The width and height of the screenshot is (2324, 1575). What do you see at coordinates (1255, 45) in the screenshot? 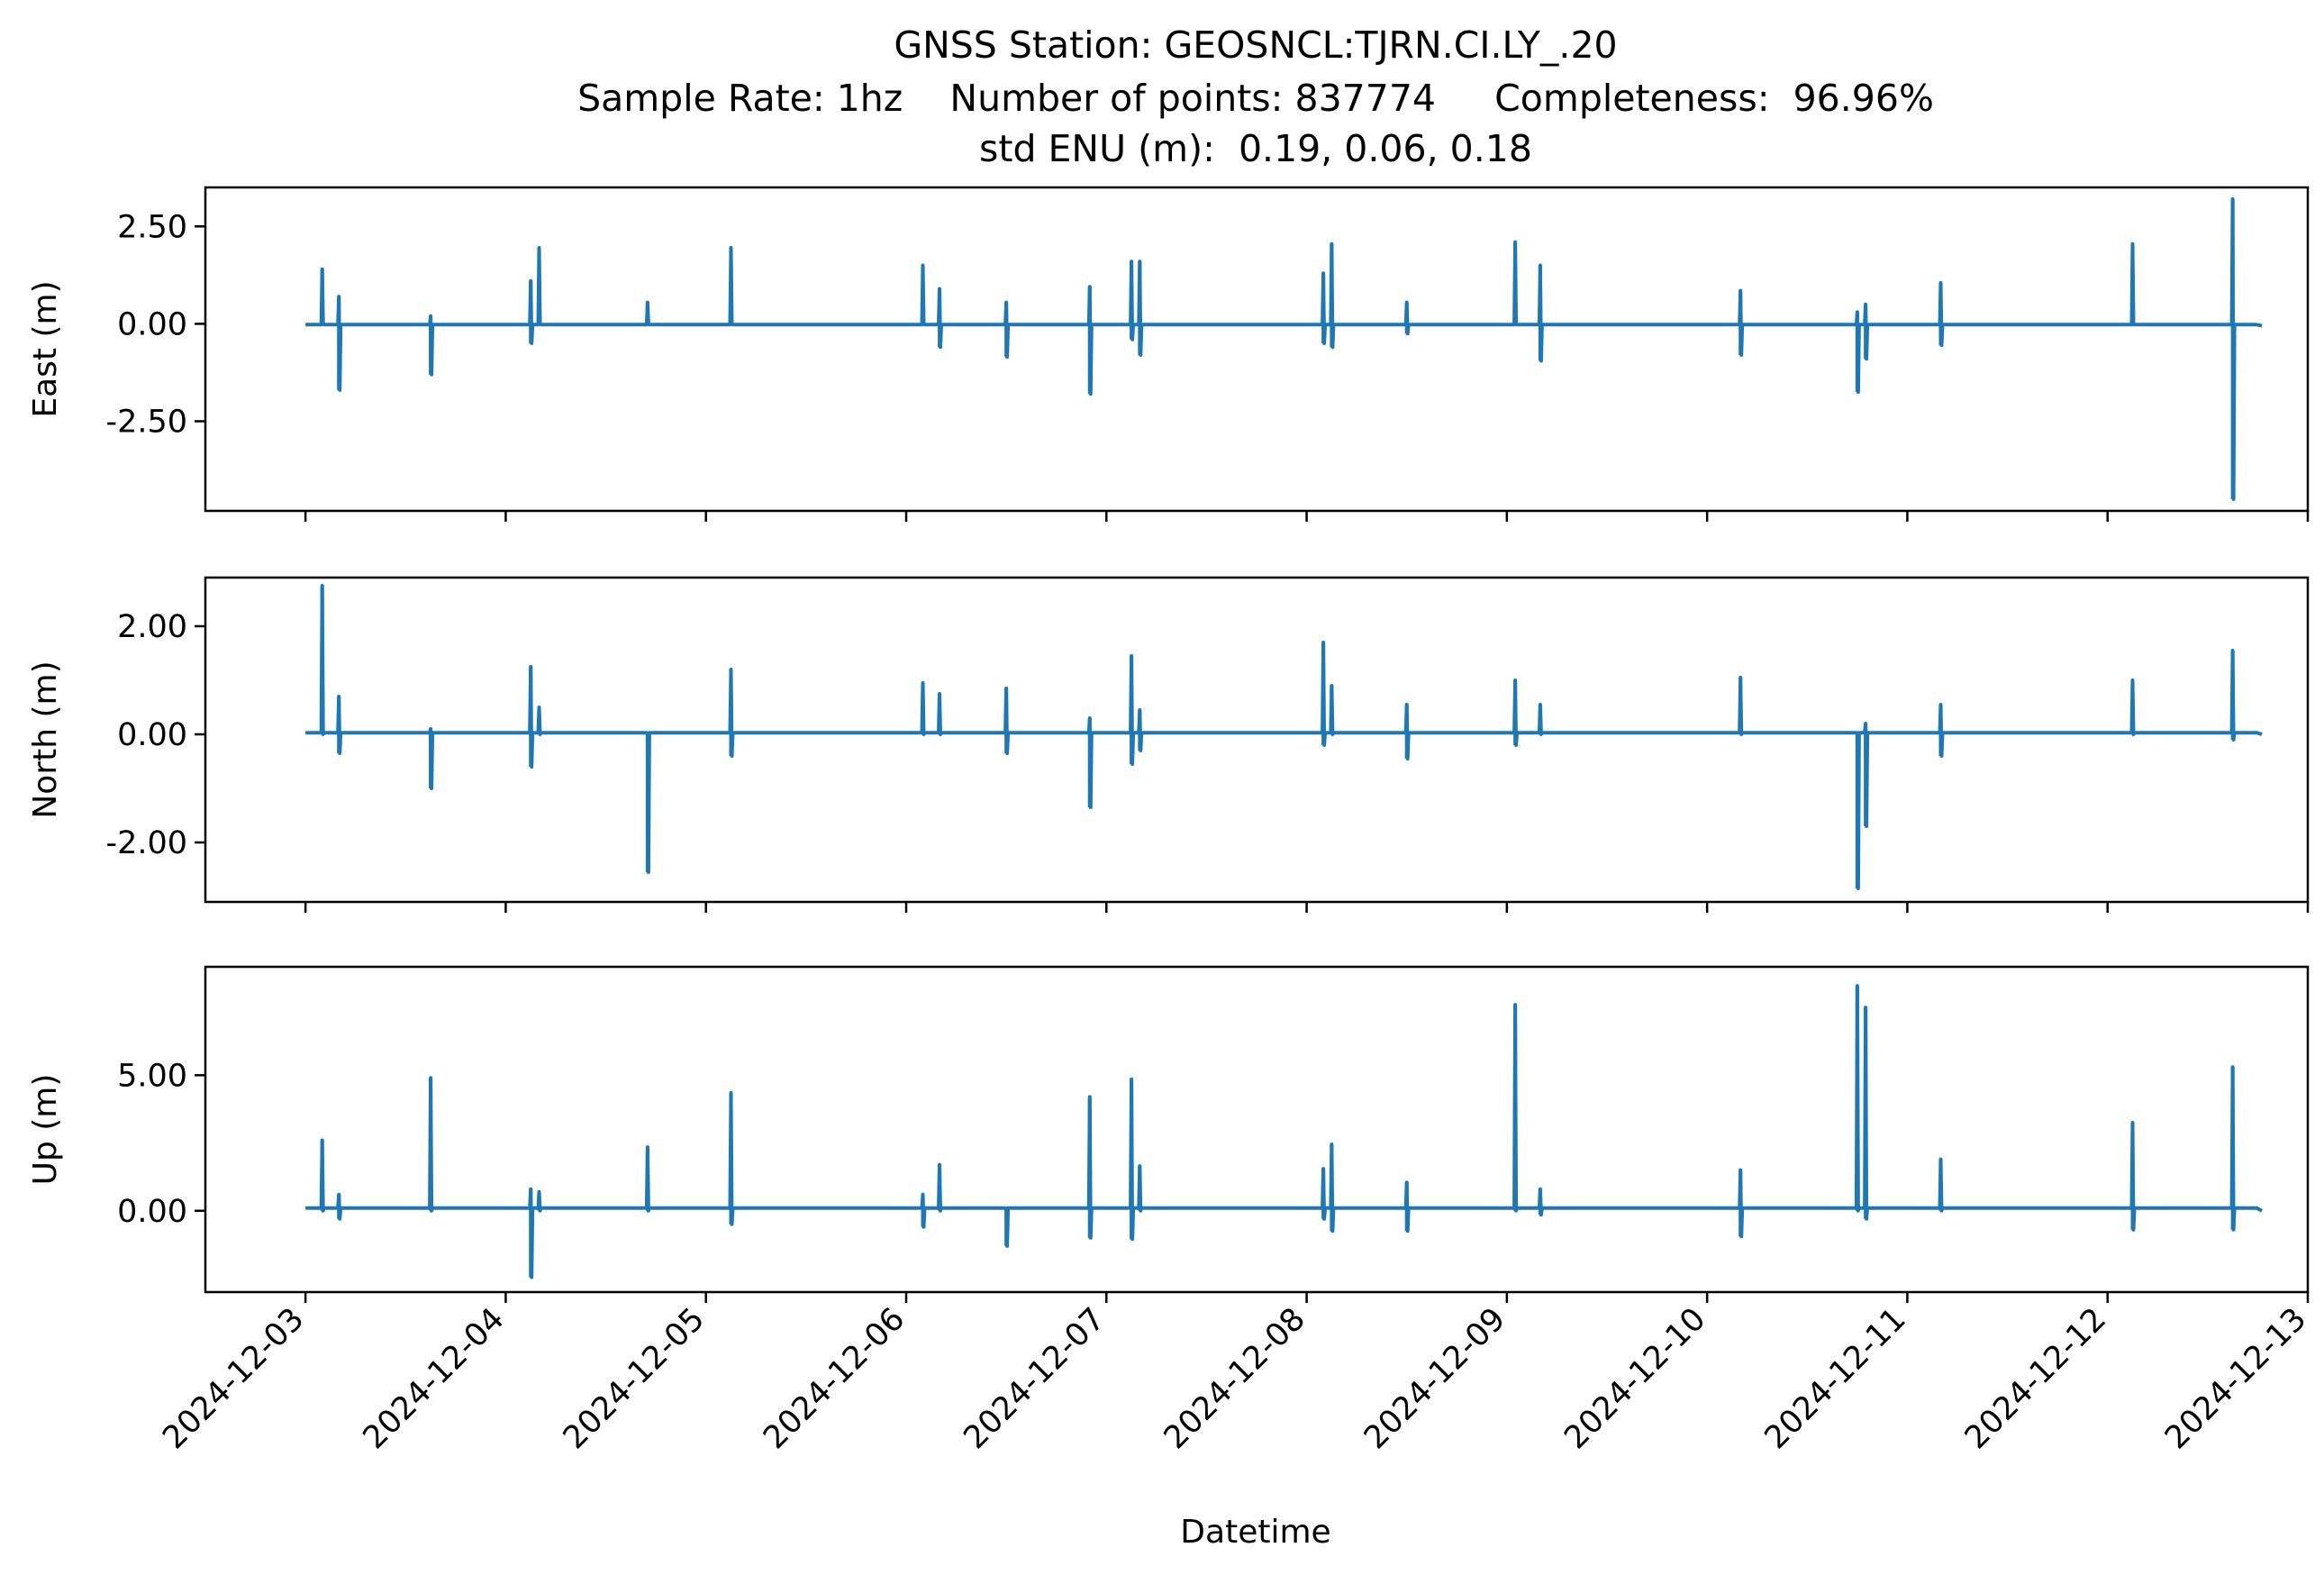
I see `figure-title-line-1: GNSS Station: GEOSNCL:TJRN.CI.LY_.20` at bounding box center [1255, 45].